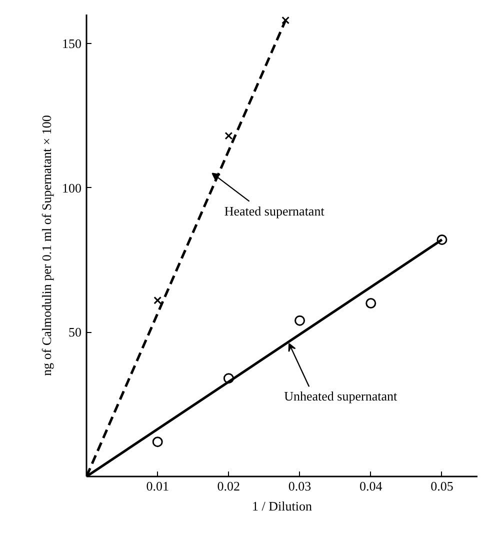 Image resolution: width=481 pixels, height=539 pixels. I want to click on x-tick-label: 0.04, so click(371, 486).